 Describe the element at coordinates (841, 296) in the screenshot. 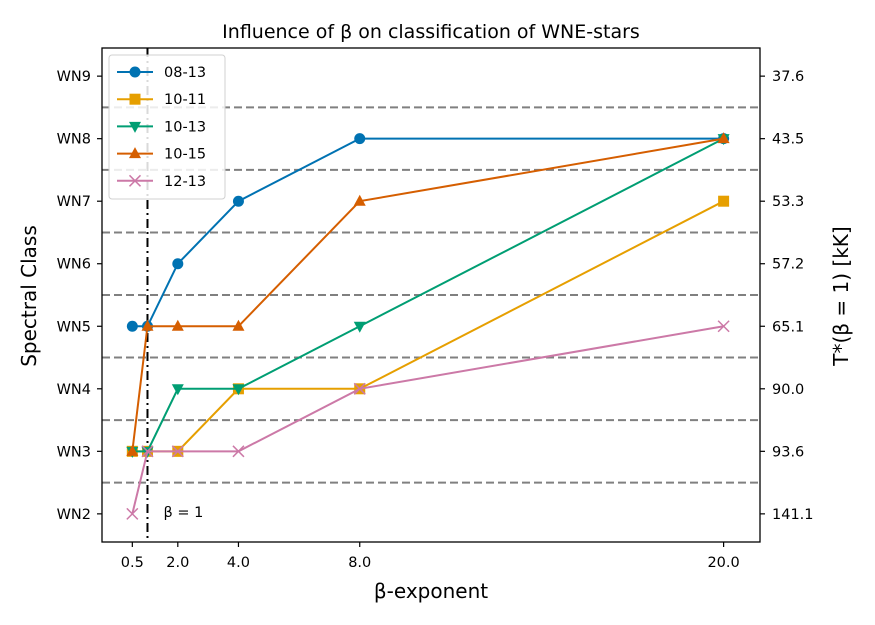

I see `y2-axis-label: T*(β = 1) [kK]` at that location.